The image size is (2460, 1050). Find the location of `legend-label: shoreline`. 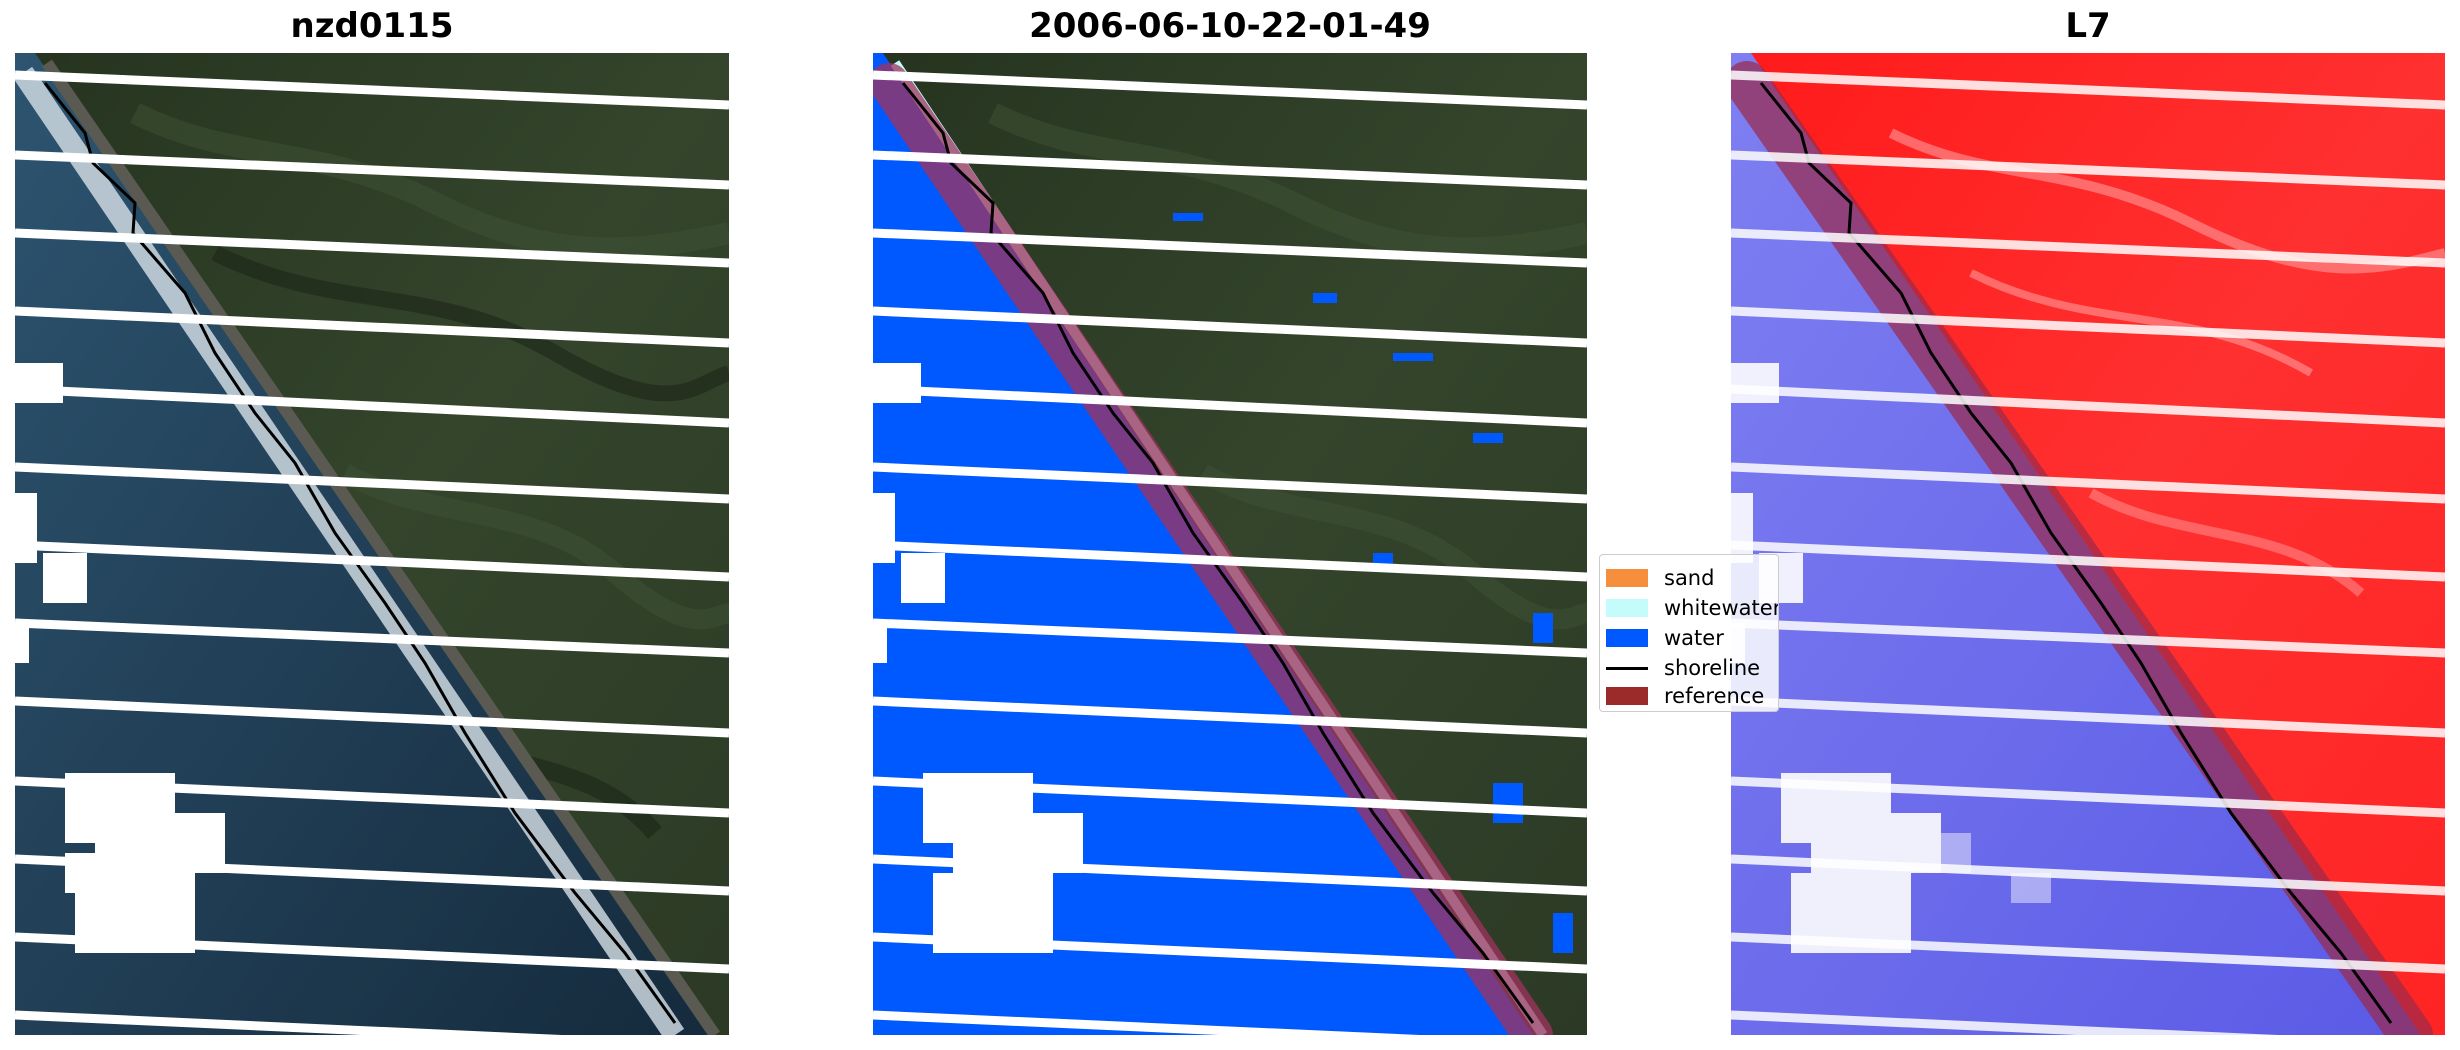

legend-label: shoreline is located at coordinates (1712, 668).